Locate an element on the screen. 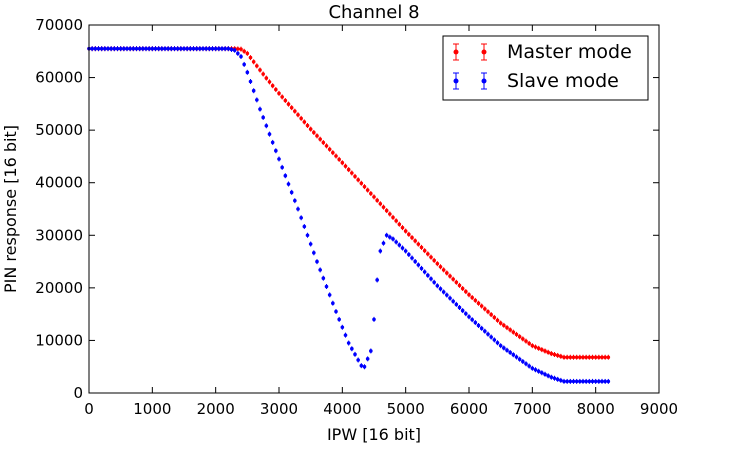 The image size is (732, 462). y-tick-label: 60000 is located at coordinates (59, 78).